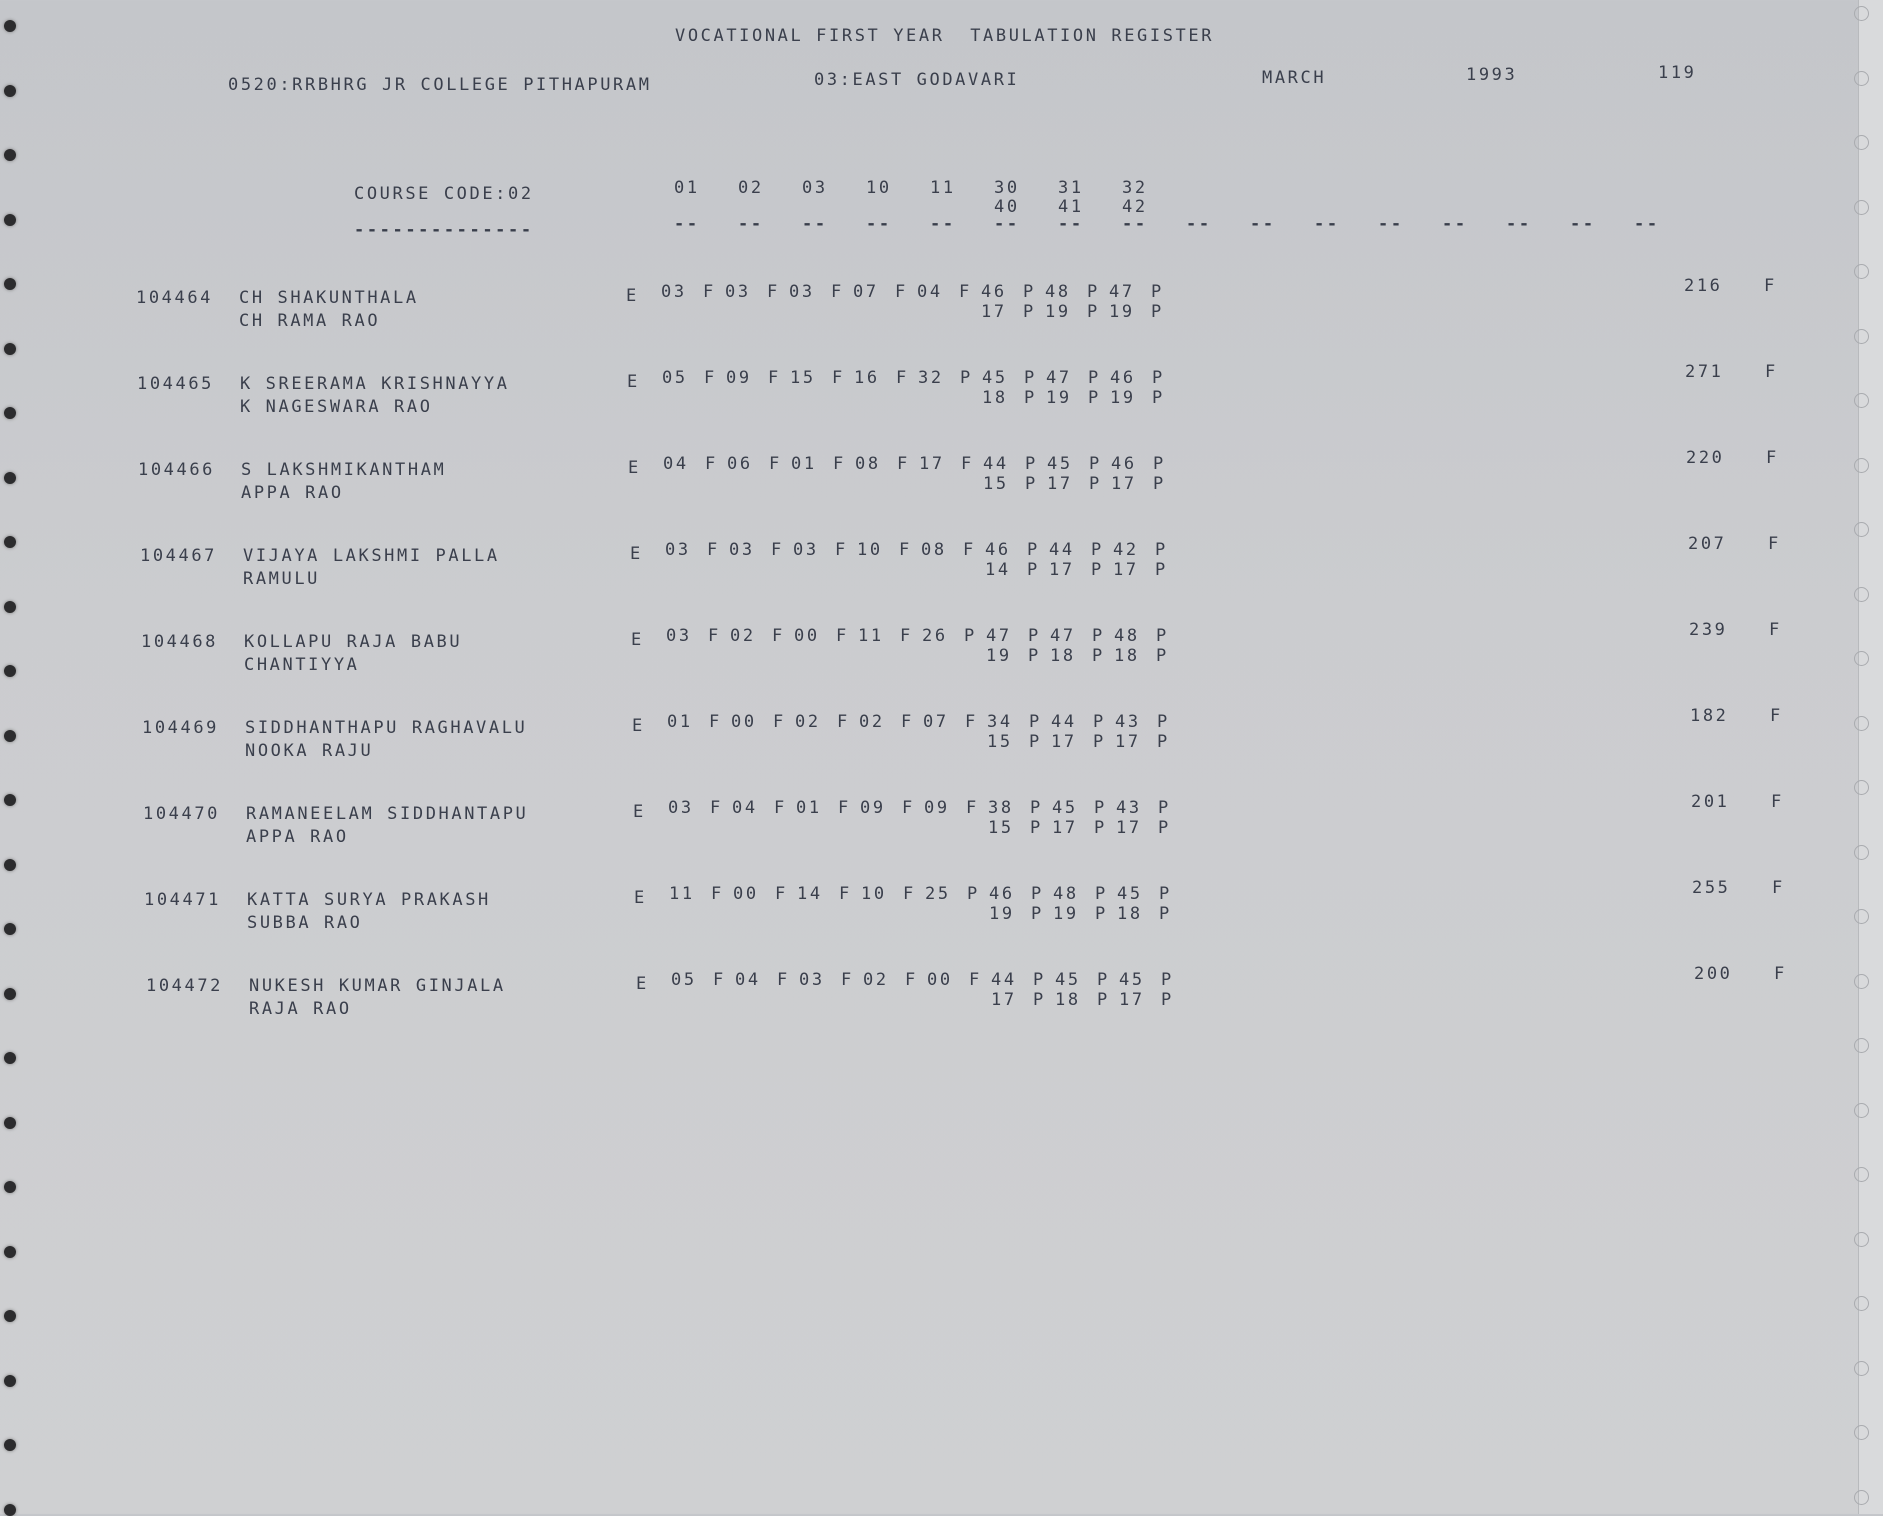 This screenshot has height=1516, width=1883. What do you see at coordinates (871, 636) in the screenshot?
I see `subject-mark: 11` at bounding box center [871, 636].